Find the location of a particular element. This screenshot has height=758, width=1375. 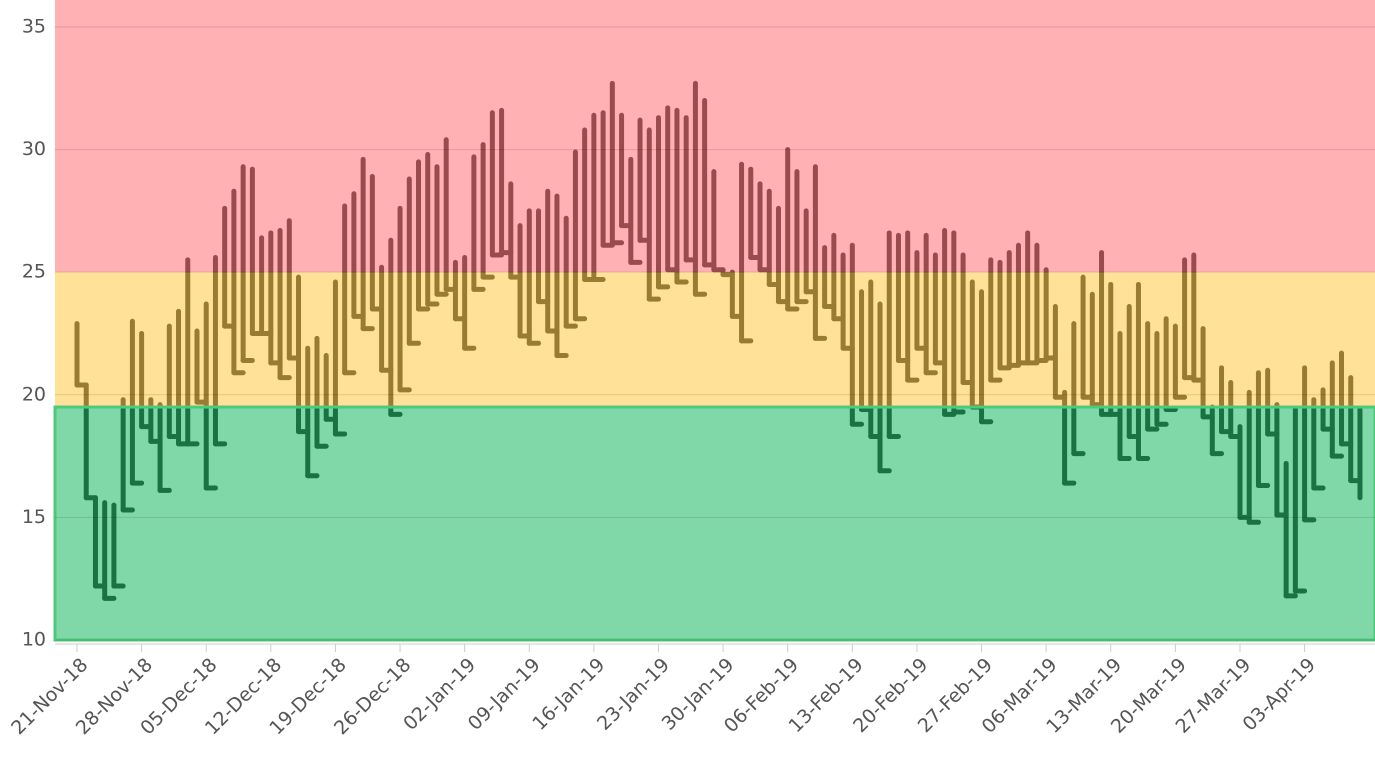

y-tick-label: 25 is located at coordinates (34, 272).